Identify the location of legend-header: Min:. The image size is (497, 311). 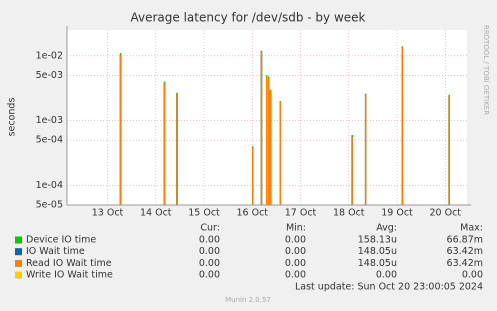
(296, 228).